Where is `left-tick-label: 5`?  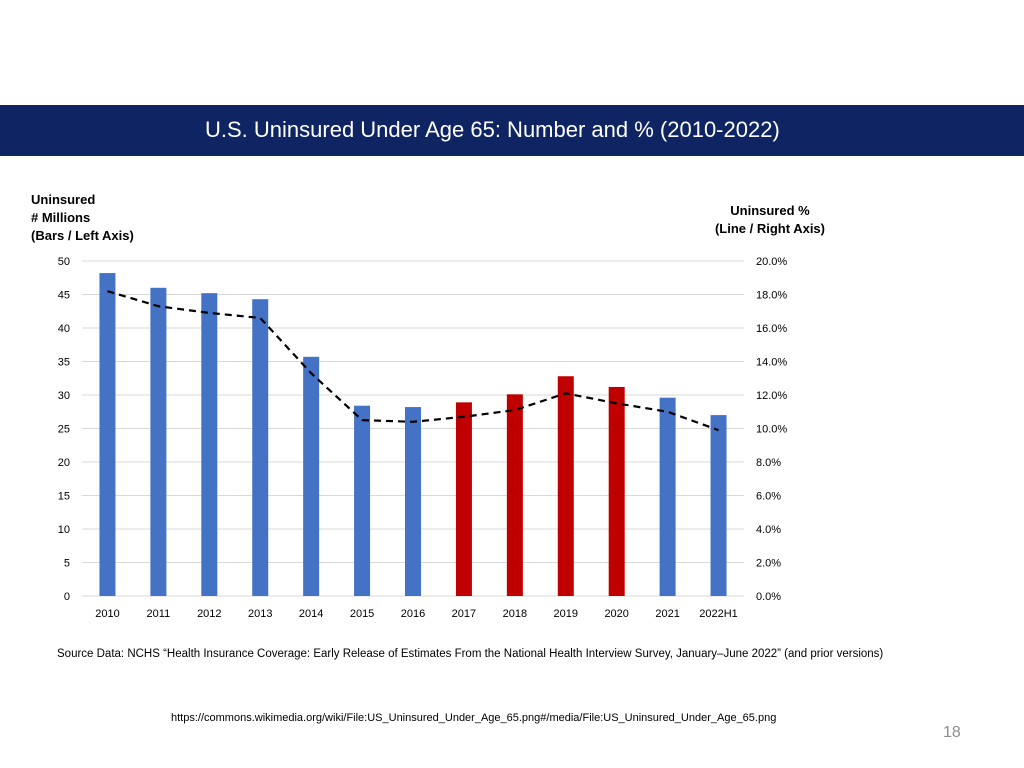
left-tick-label: 5 is located at coordinates (67, 564).